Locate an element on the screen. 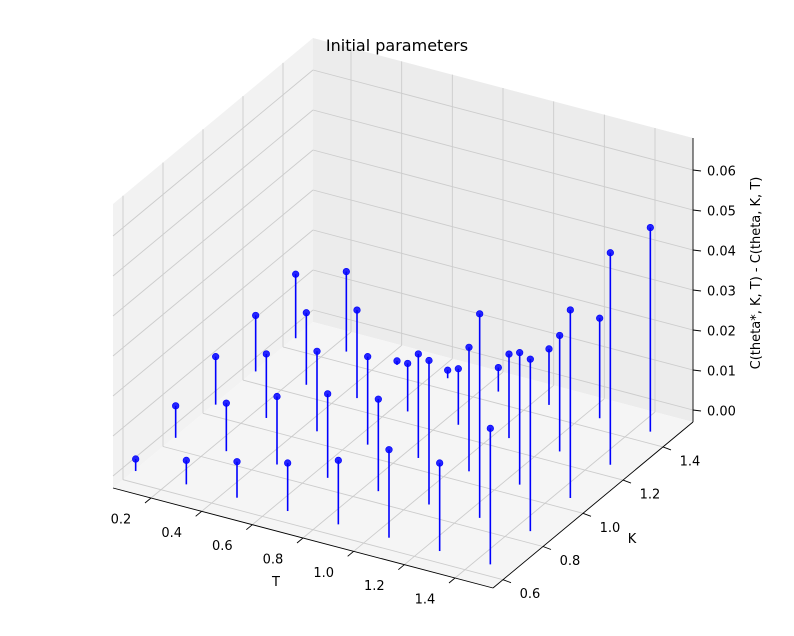  y-tick-label: 0.8 is located at coordinates (570, 561).